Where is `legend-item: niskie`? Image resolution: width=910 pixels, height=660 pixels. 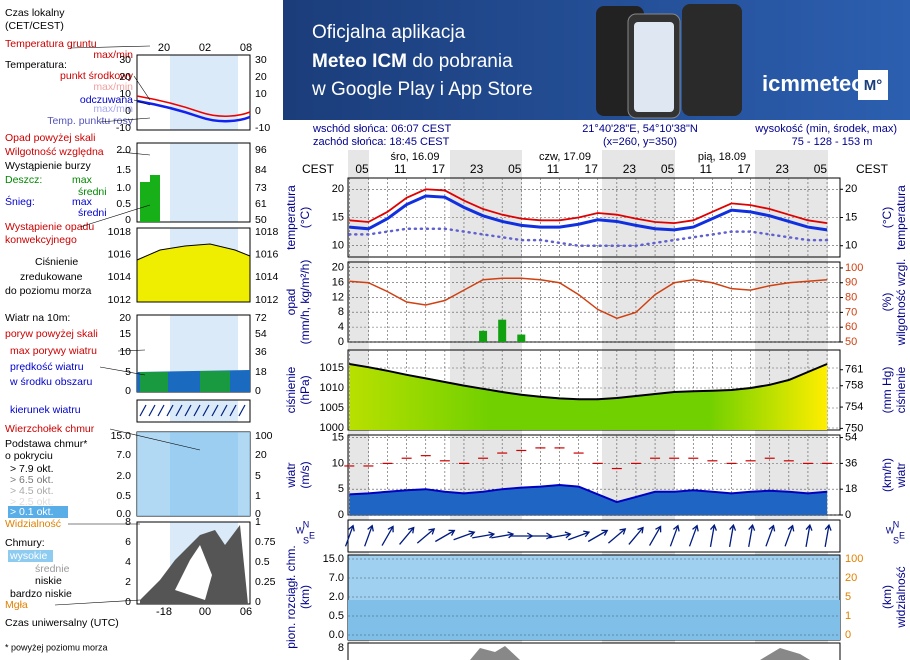
legend-item: niskie is located at coordinates (48, 581).